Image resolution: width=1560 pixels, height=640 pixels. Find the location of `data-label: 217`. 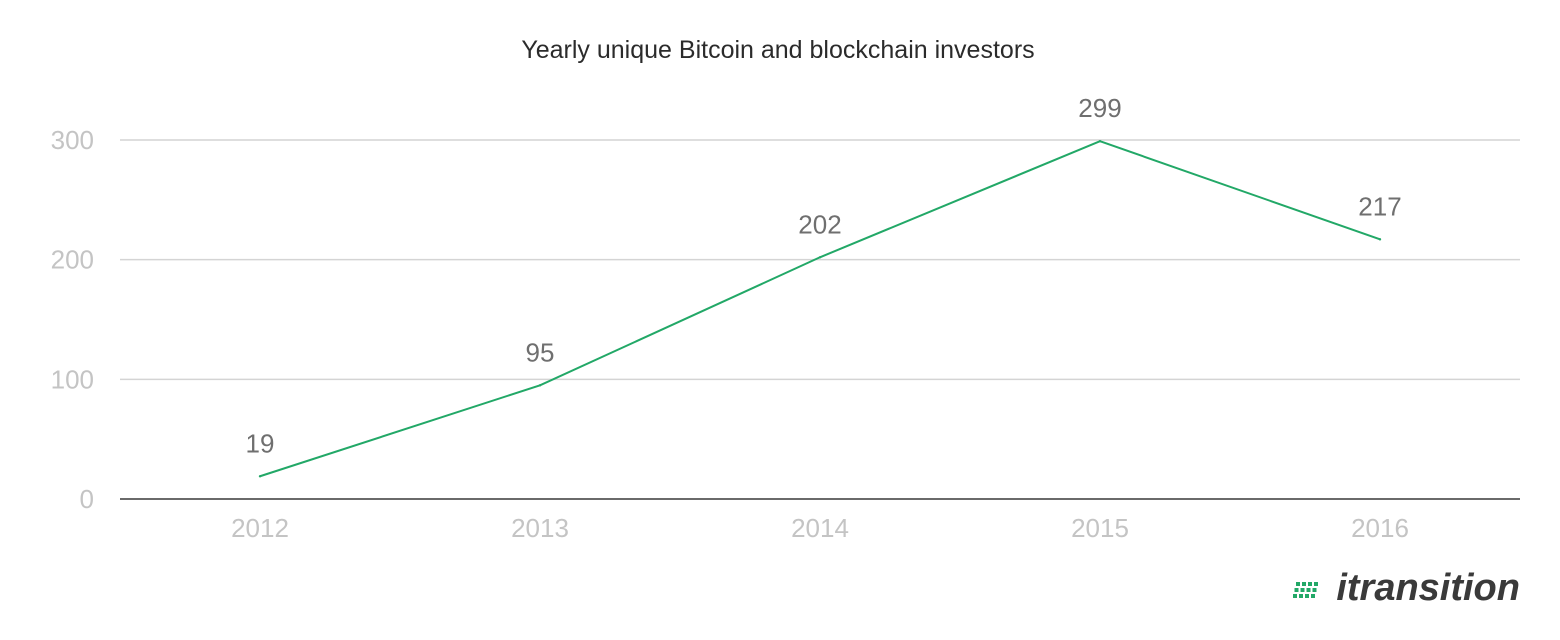

data-label: 217 is located at coordinates (1379, 206).